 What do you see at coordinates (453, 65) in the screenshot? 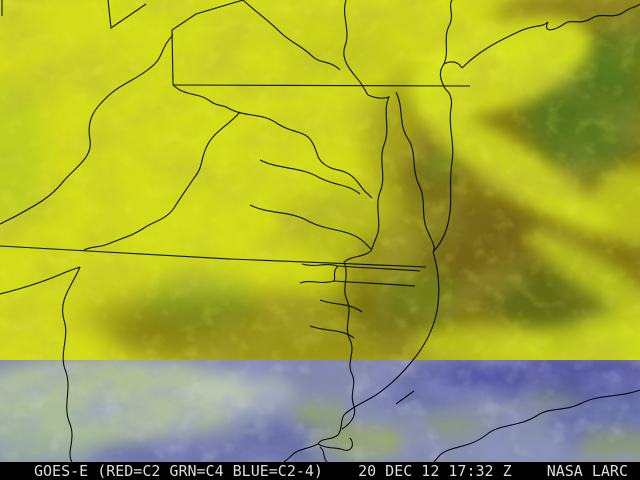
I see `boundary-cape-may` at bounding box center [453, 65].